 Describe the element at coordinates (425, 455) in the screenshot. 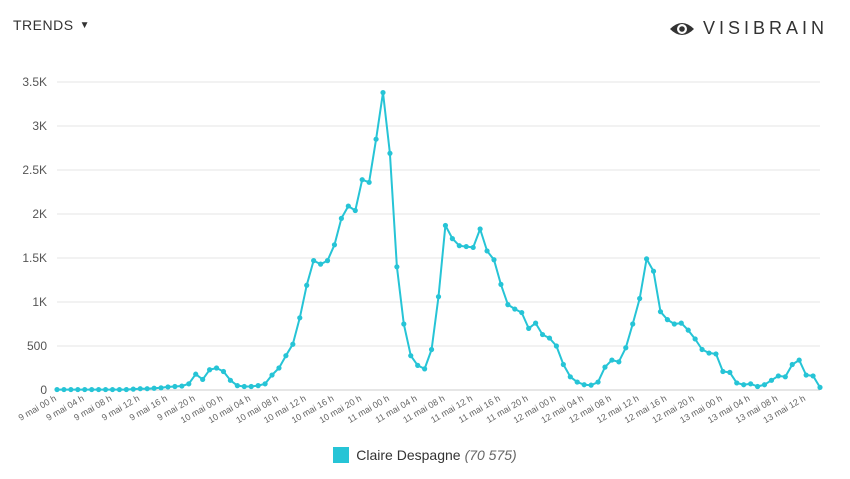

I see `legend: Claire Despagne (70 575)` at that location.